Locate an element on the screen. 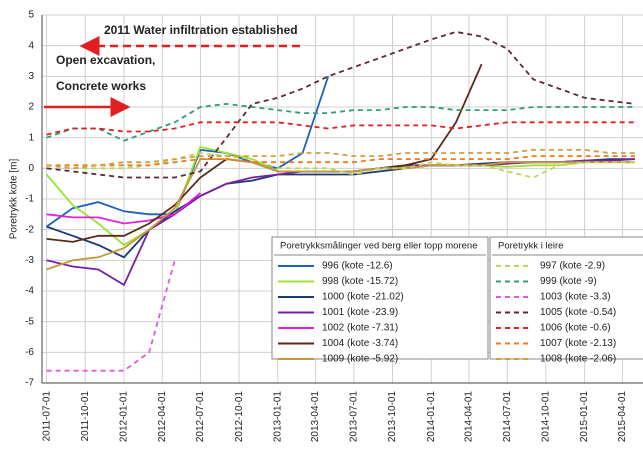  legend-label: 1006 (kote -0.6) is located at coordinates (575, 328).